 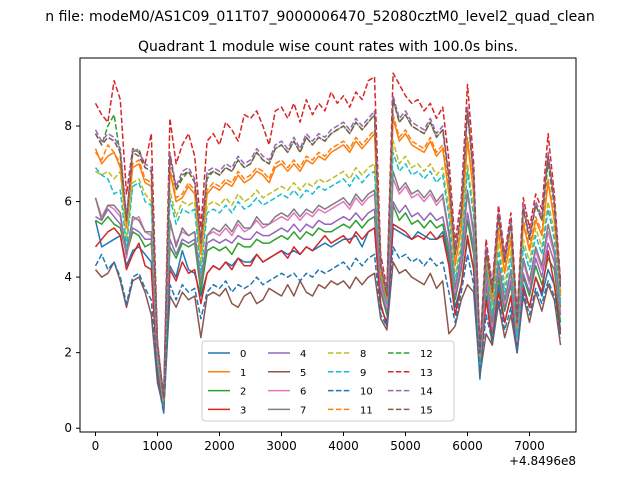 What do you see at coordinates (219, 446) in the screenshot?
I see `x-tick-label: 2000` at bounding box center [219, 446].